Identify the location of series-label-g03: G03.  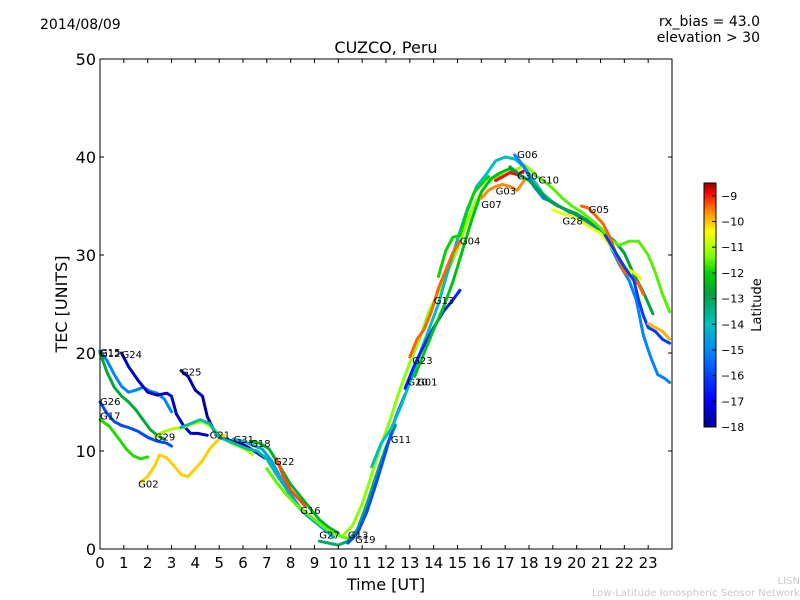
(506, 191).